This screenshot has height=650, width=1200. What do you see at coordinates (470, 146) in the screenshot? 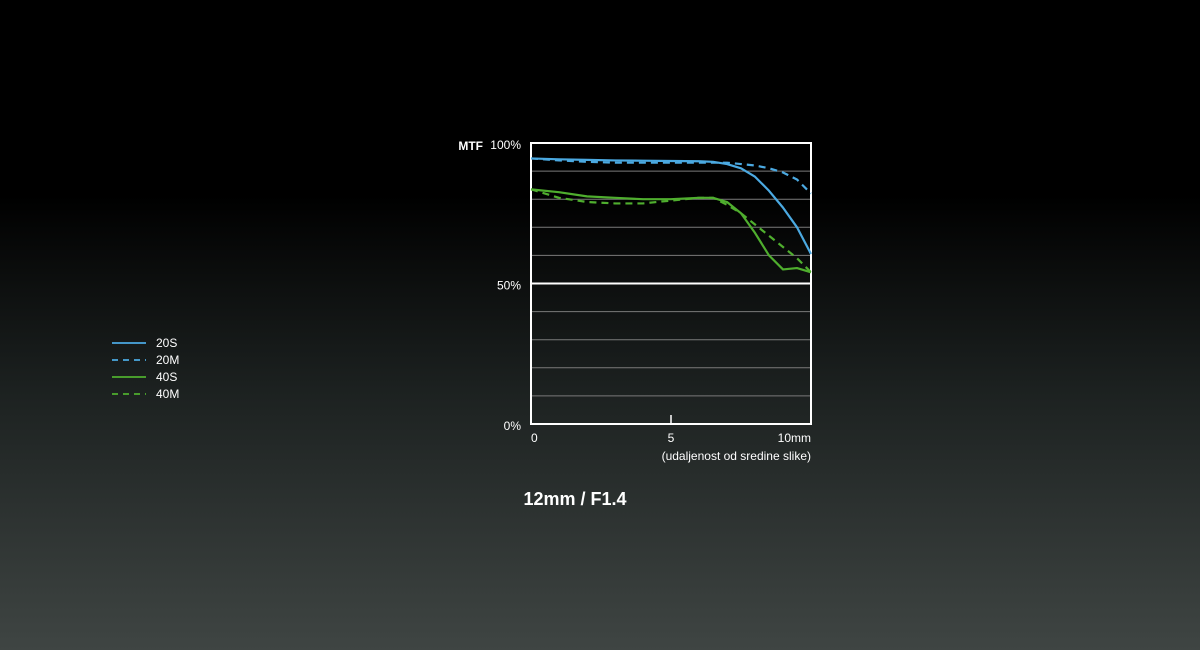
I see `y-axis-label: MTF` at bounding box center [470, 146].